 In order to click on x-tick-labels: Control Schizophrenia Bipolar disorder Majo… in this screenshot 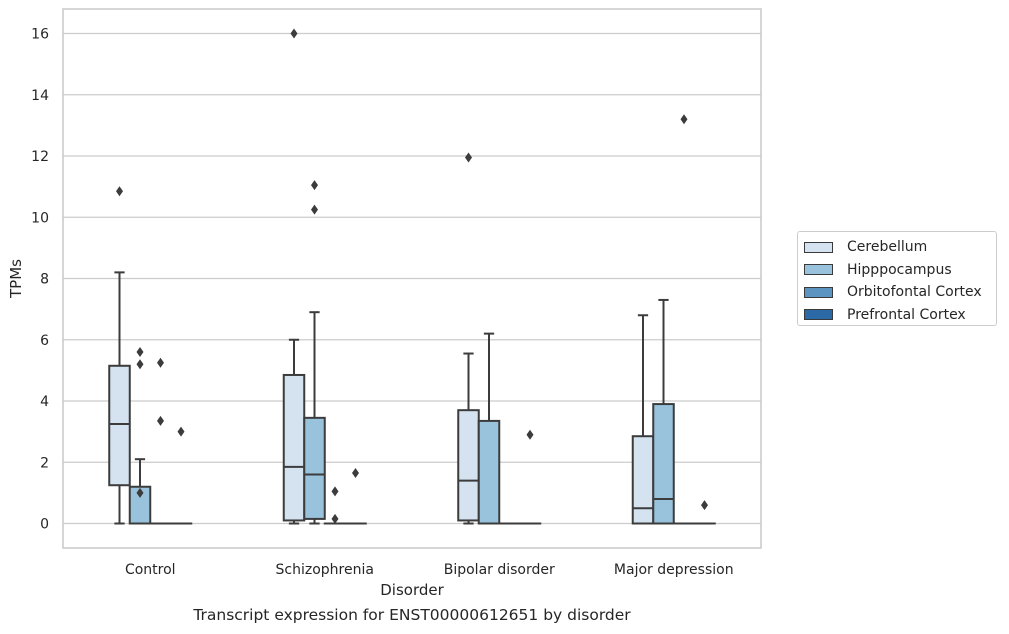, I will do `click(429, 570)`.